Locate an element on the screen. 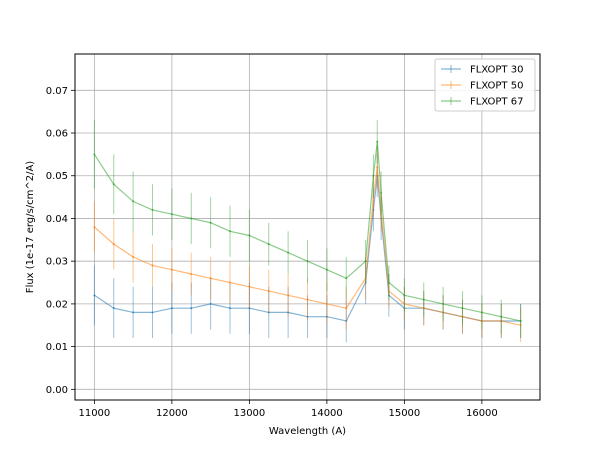 The height and width of the screenshot is (450, 600). y-axis-label: Flux (1e-17 erg/s/cm^2/A) is located at coordinates (30, 227).